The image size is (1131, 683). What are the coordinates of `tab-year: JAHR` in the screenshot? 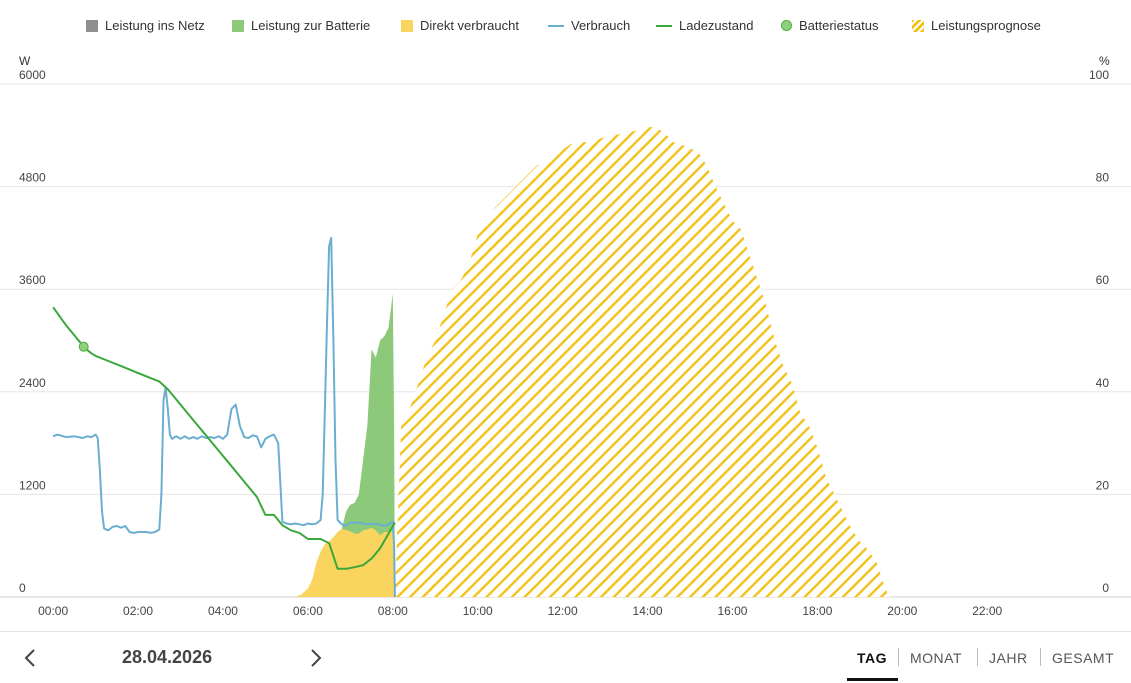 It's located at (1008, 658).